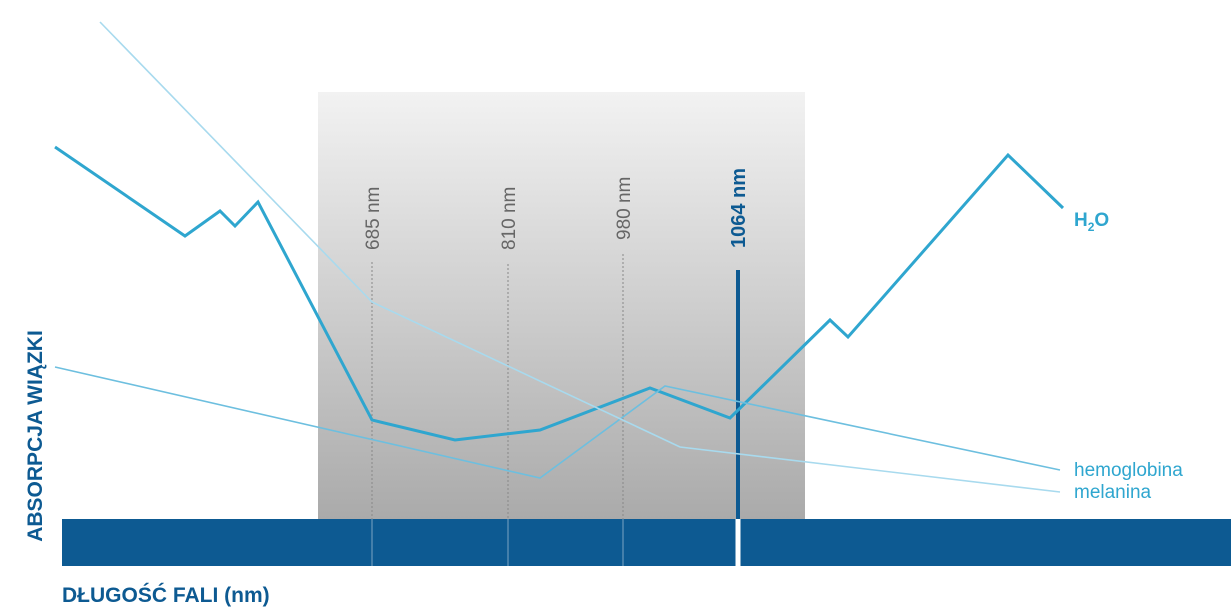  What do you see at coordinates (35, 436) in the screenshot?
I see `y-axis-label: ABSORPCJA WIĄZKI` at bounding box center [35, 436].